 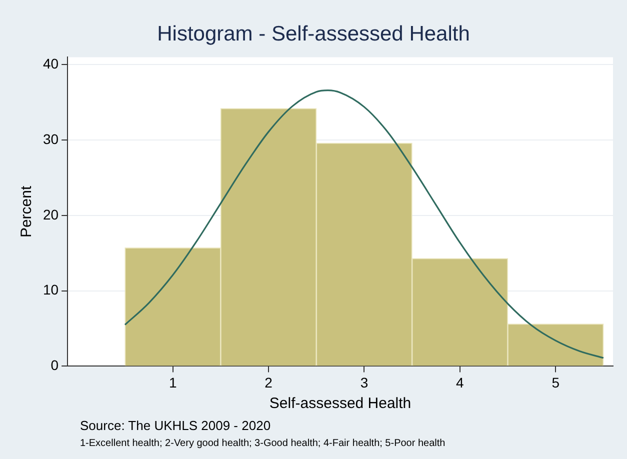 I want to click on source-note: Source: The UKHLS 2009 - 2020, so click(x=176, y=425).